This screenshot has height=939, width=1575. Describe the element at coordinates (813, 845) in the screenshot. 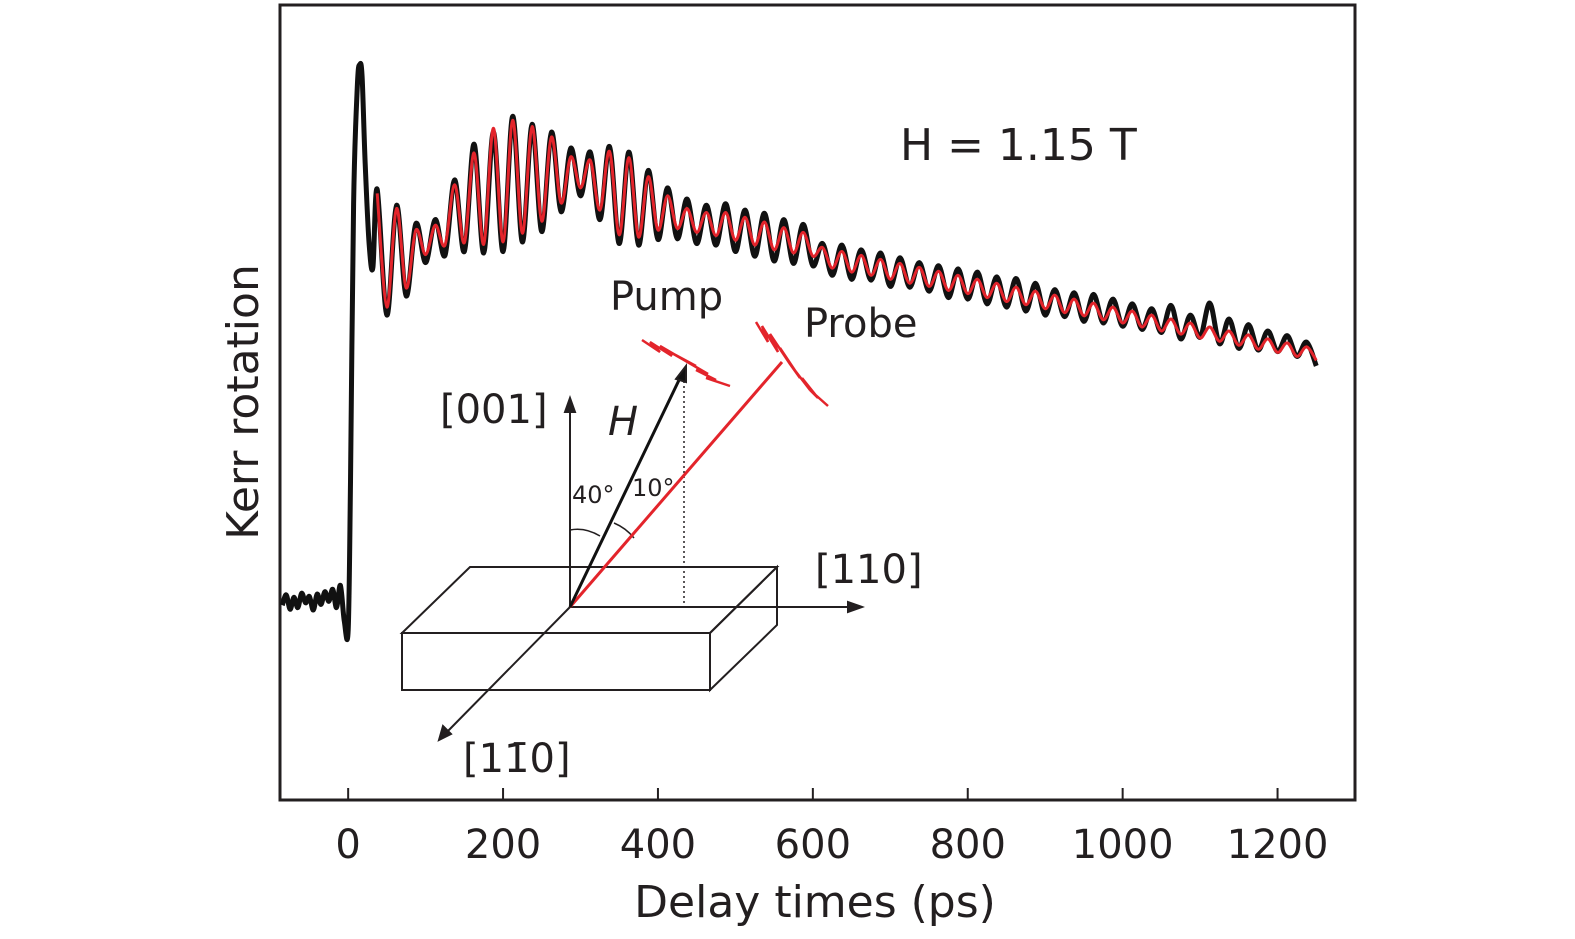

I see `x-tick-label: 600` at that location.